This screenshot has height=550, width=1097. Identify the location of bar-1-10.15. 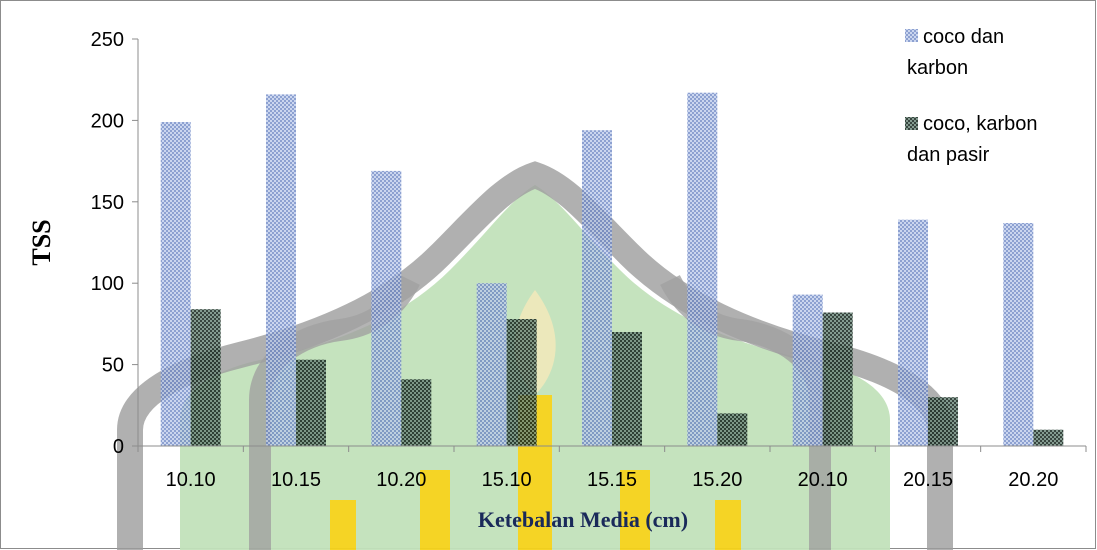
(281, 270).